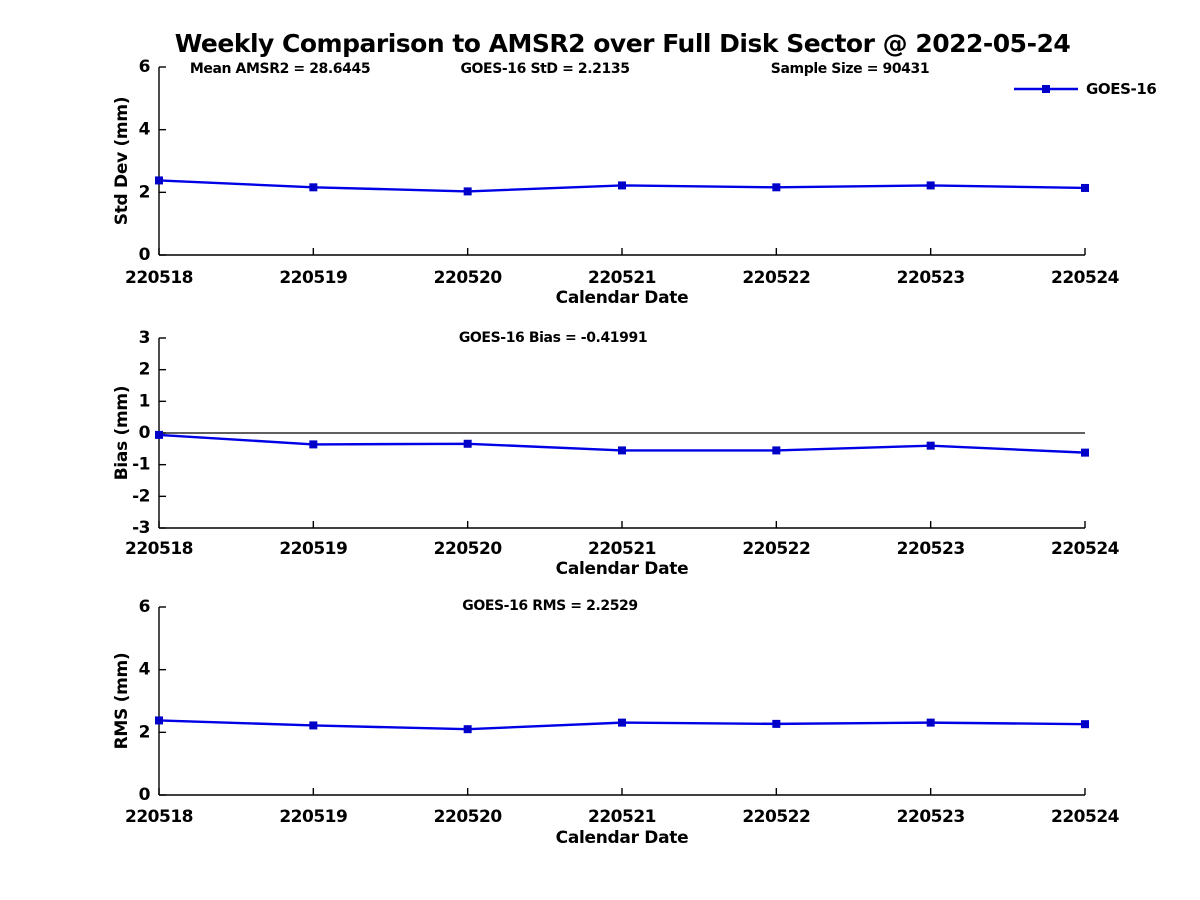 The height and width of the screenshot is (900, 1200). What do you see at coordinates (141, 496) in the screenshot?
I see `y-tick-label: -2` at bounding box center [141, 496].